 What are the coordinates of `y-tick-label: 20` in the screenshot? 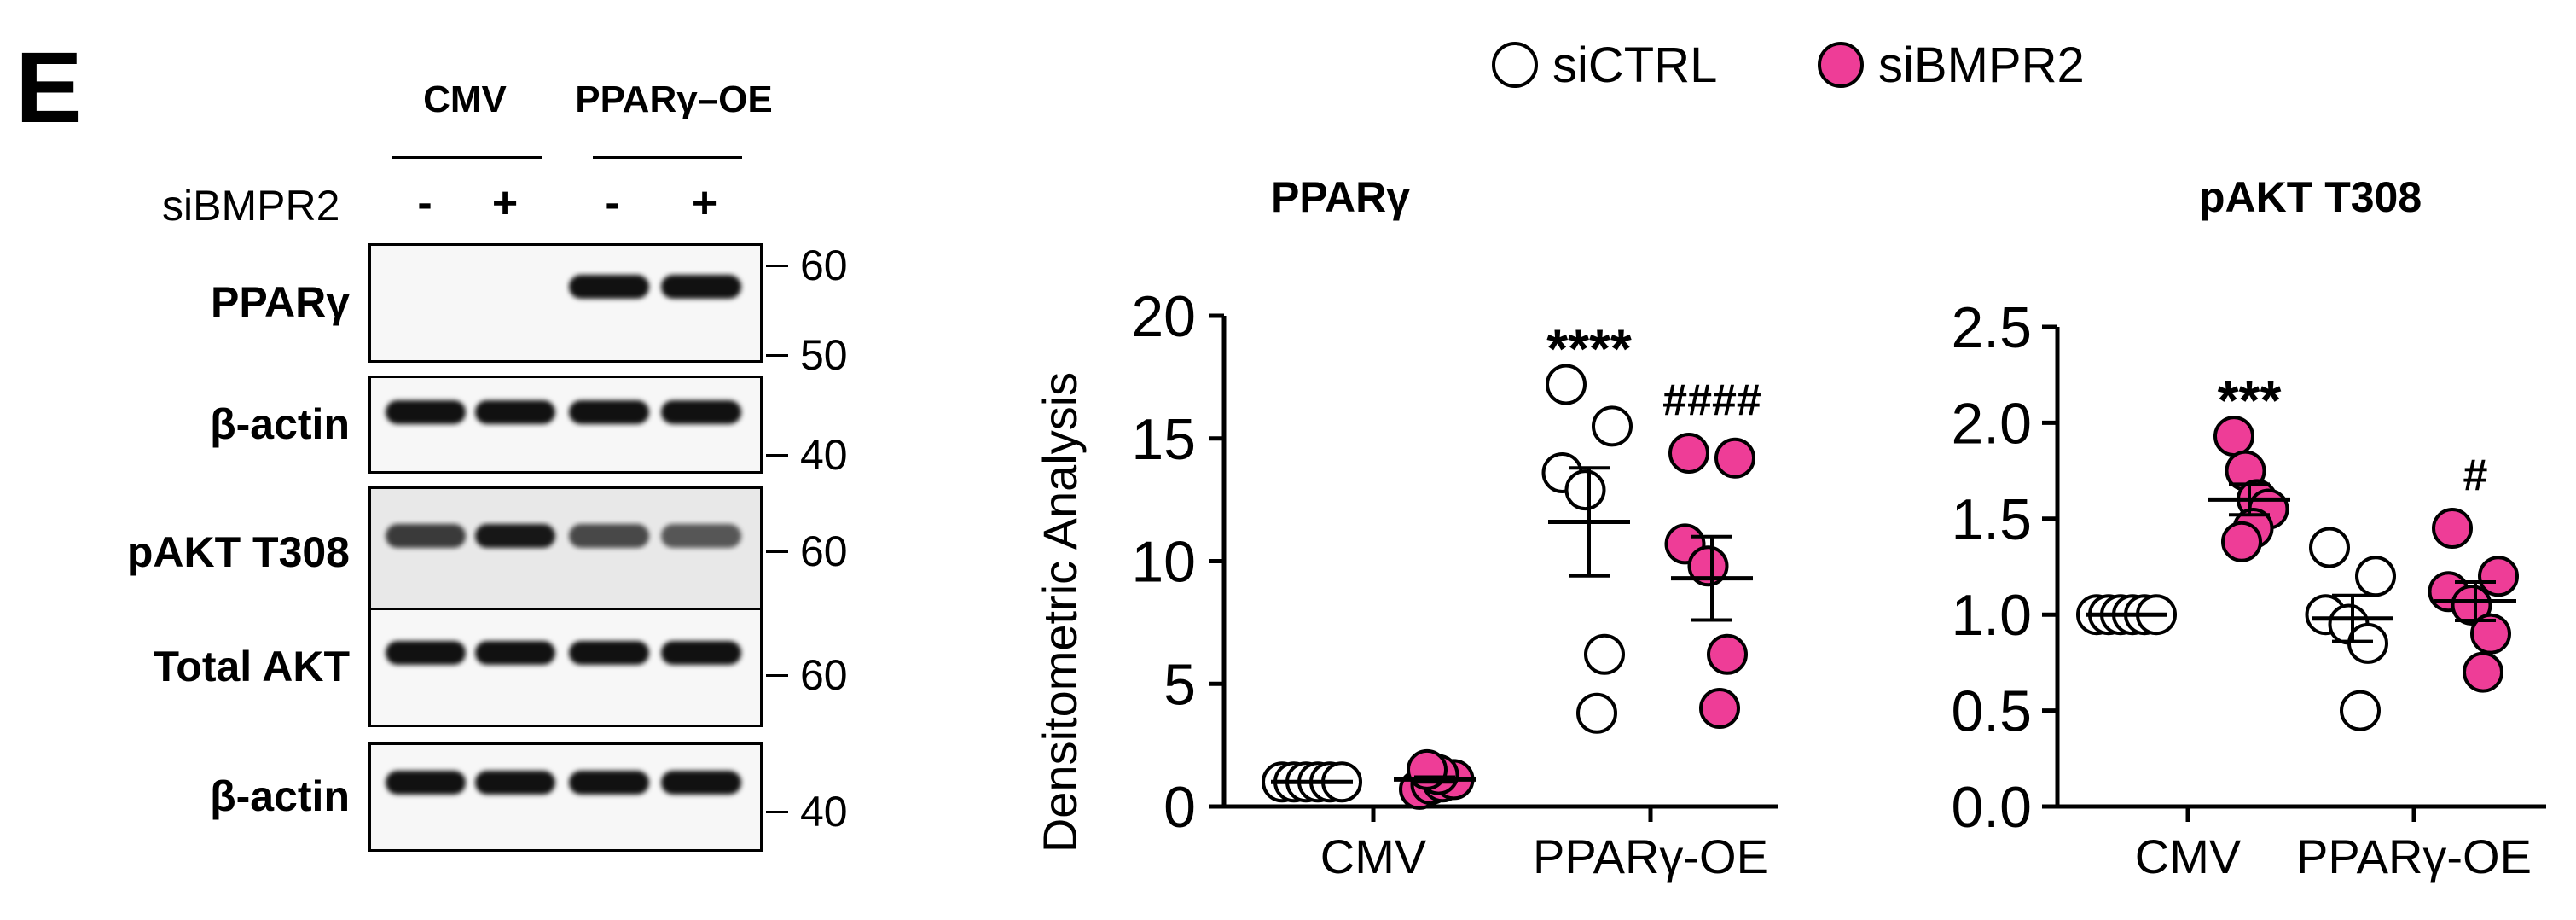 It's located at (1163, 316).